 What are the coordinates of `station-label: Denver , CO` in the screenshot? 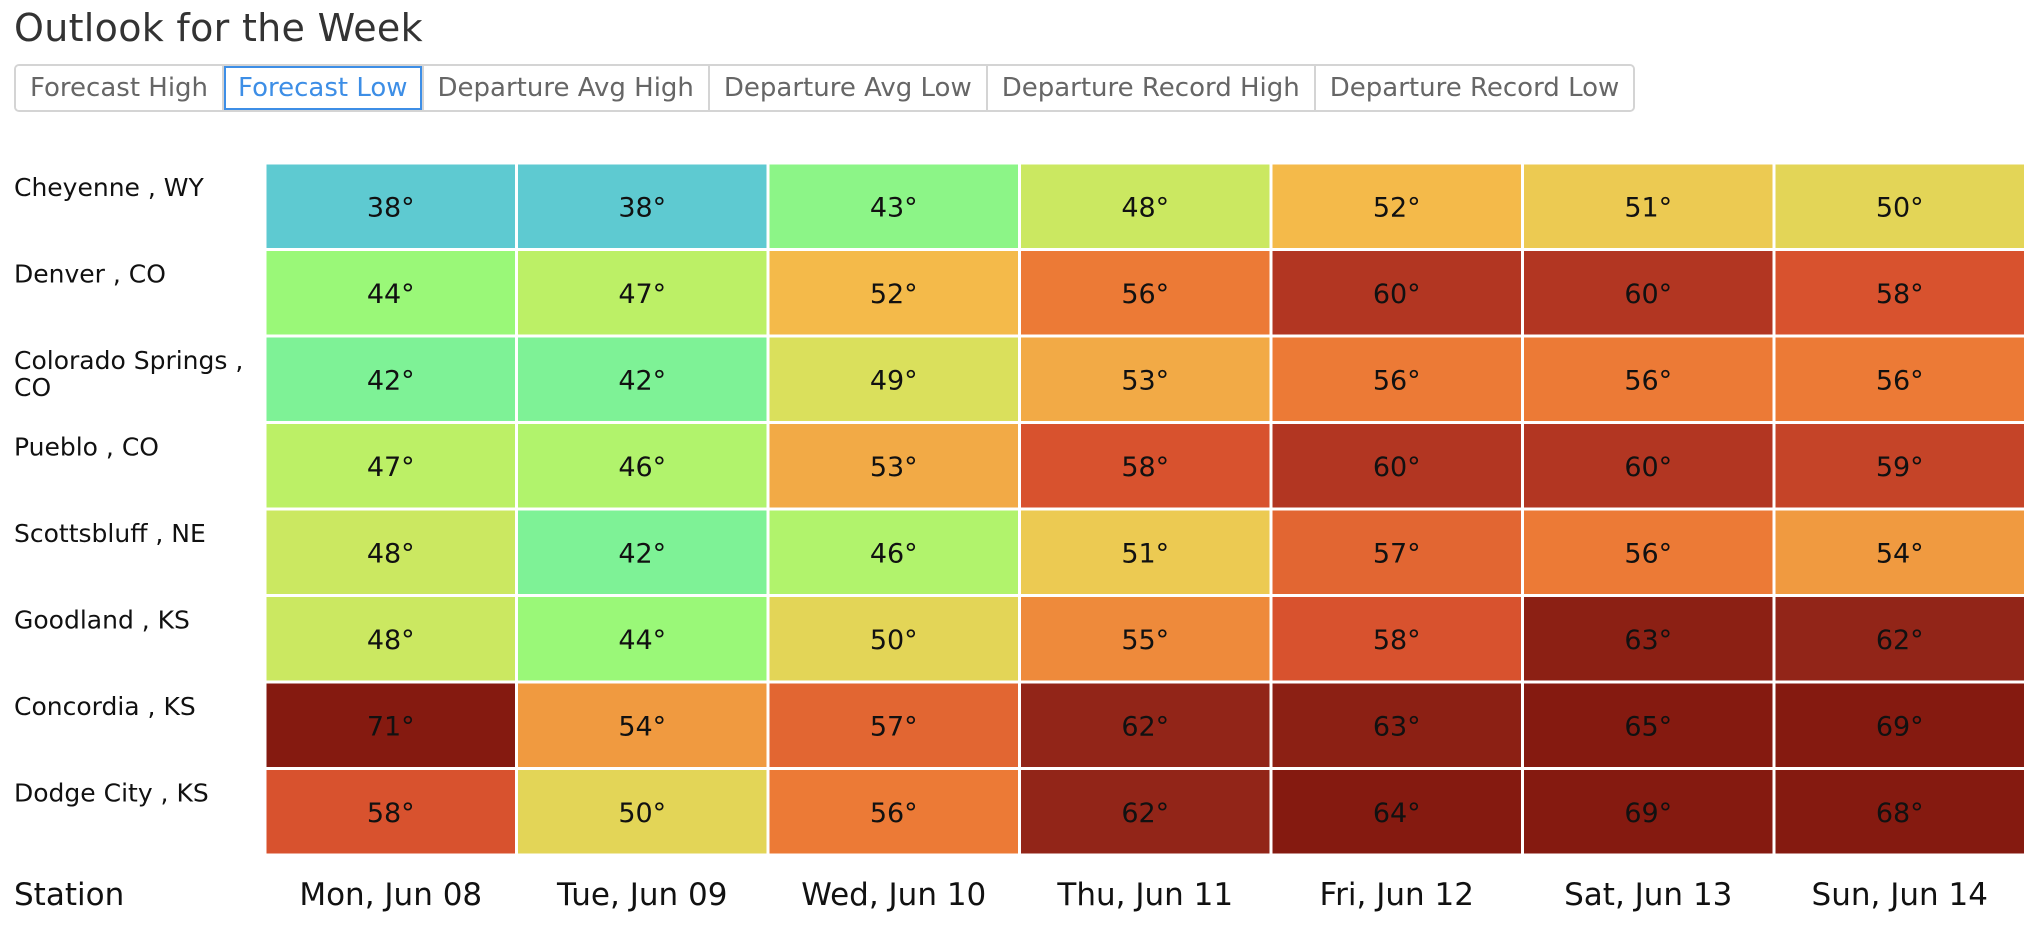 It's located at (90, 274).